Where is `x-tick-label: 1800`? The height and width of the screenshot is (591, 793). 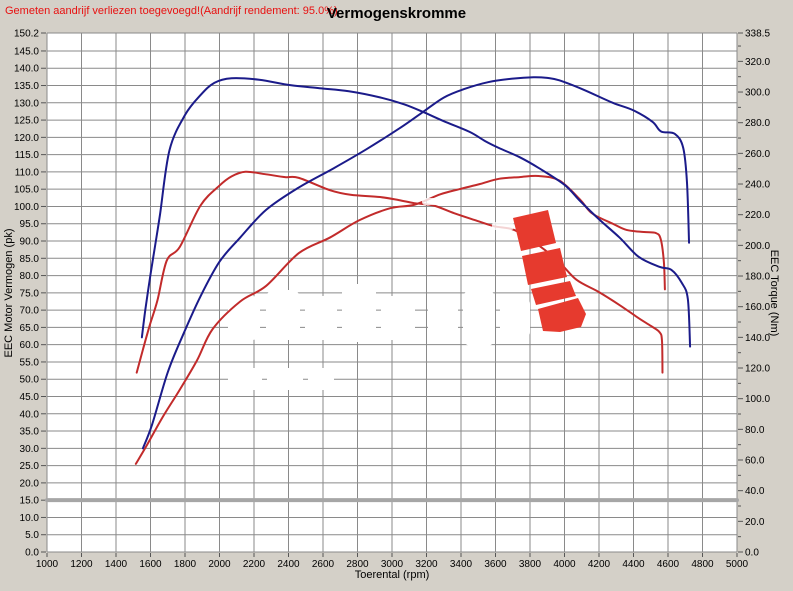 x-tick-label: 1800 is located at coordinates (185, 564).